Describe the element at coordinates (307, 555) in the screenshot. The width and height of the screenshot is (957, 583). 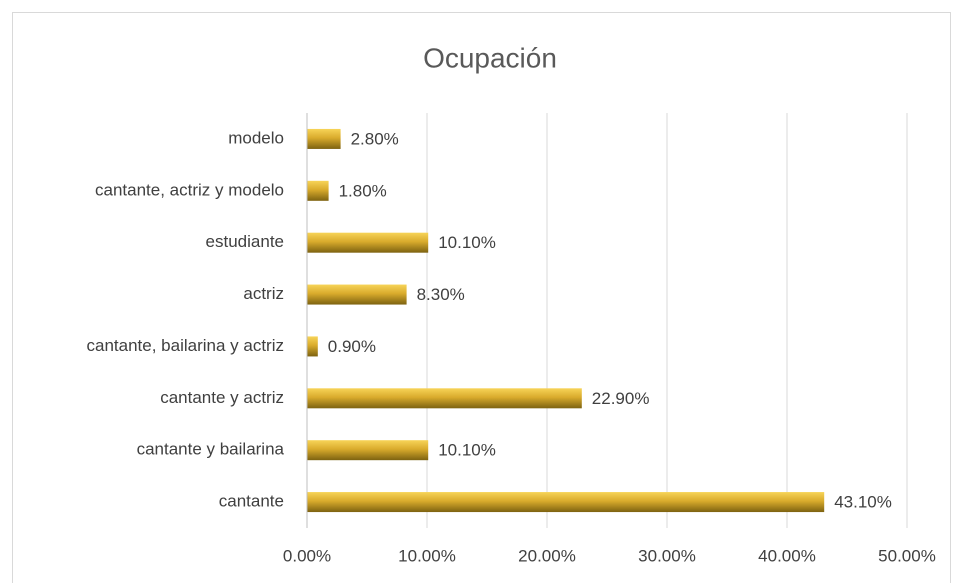
I see `x-tick-label: 0.00%` at that location.